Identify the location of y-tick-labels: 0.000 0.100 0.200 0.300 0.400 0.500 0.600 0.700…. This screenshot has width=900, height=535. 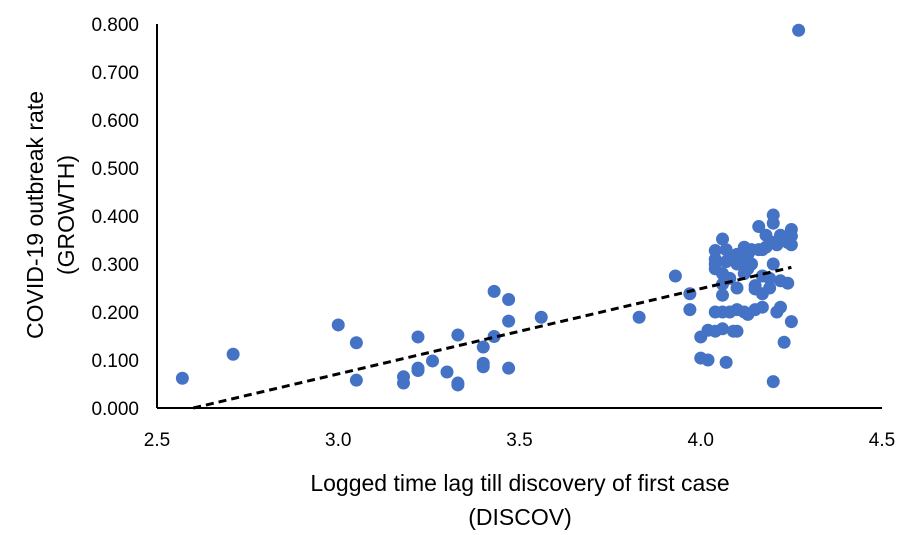
(115, 217).